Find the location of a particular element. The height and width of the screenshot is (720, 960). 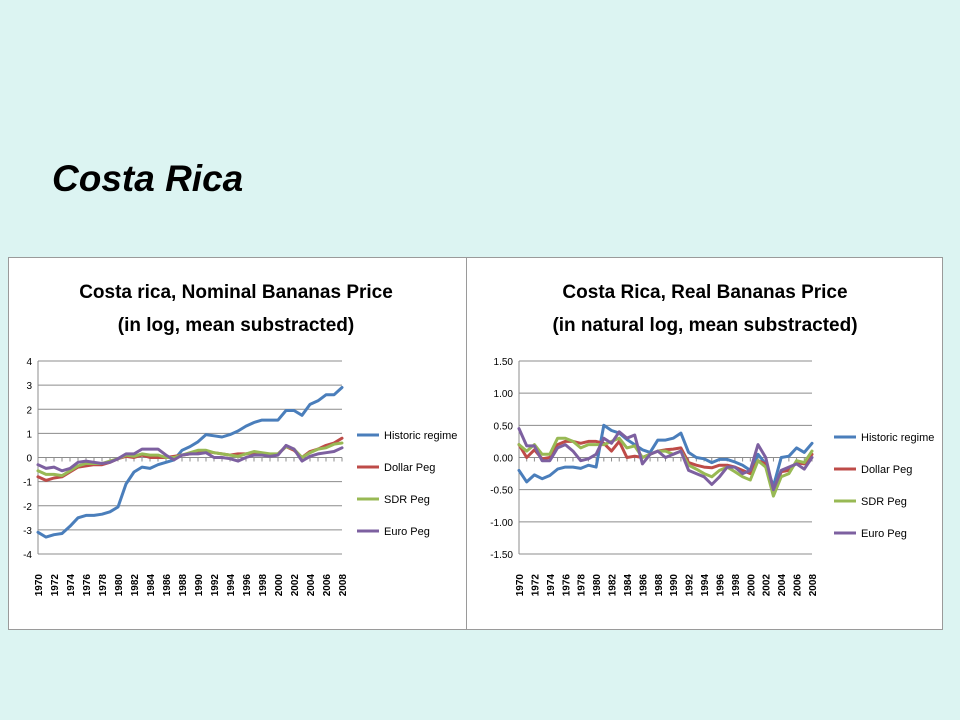

y-tick-label: 3 is located at coordinates (29, 386).